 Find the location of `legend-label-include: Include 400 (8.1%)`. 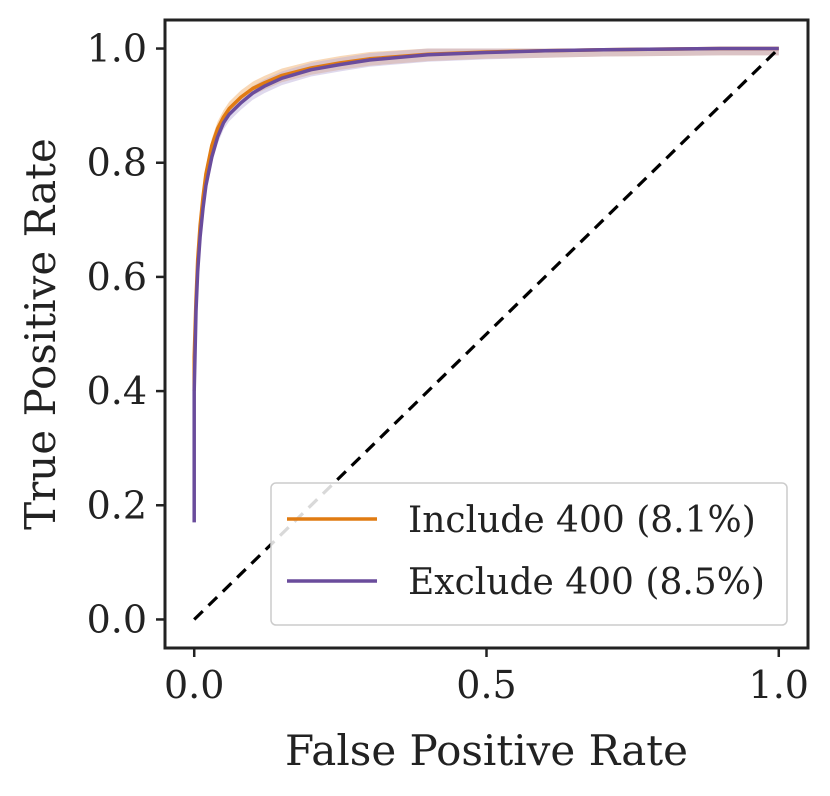

legend-label-include: Include 400 (8.1%) is located at coordinates (582, 520).